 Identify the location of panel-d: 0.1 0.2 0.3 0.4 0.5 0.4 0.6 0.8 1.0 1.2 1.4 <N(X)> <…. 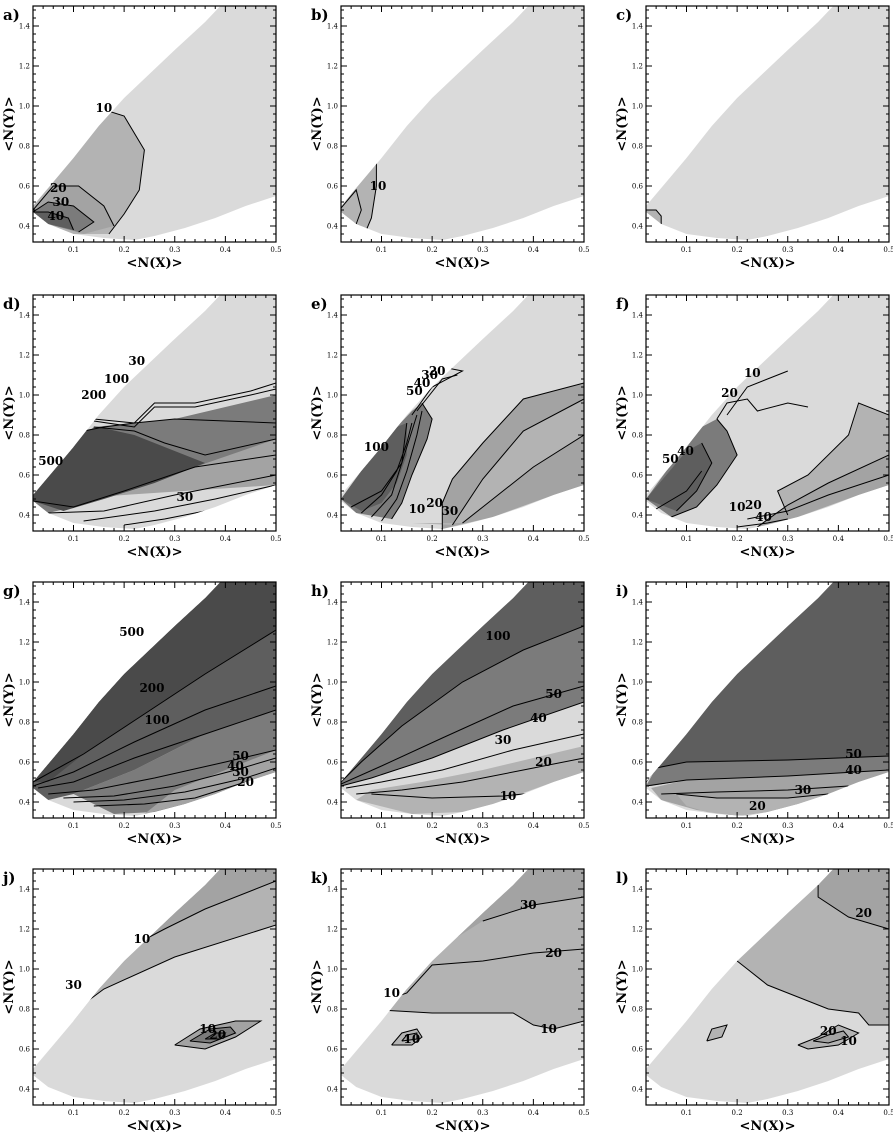
(142, 427).